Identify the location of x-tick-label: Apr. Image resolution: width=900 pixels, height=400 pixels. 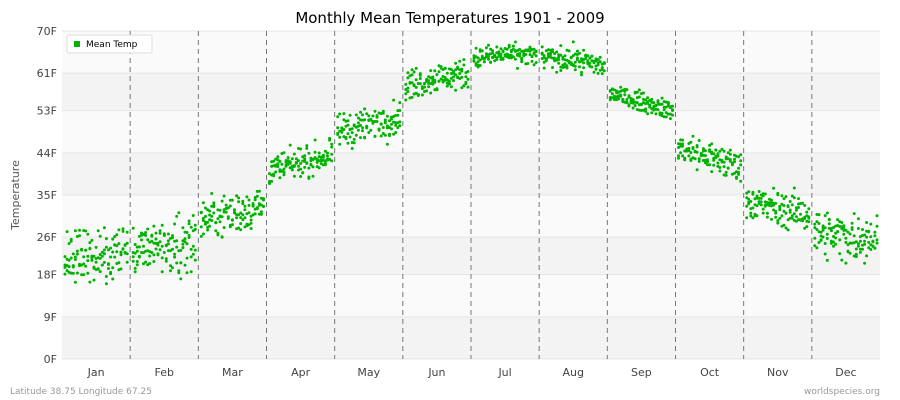
(301, 372).